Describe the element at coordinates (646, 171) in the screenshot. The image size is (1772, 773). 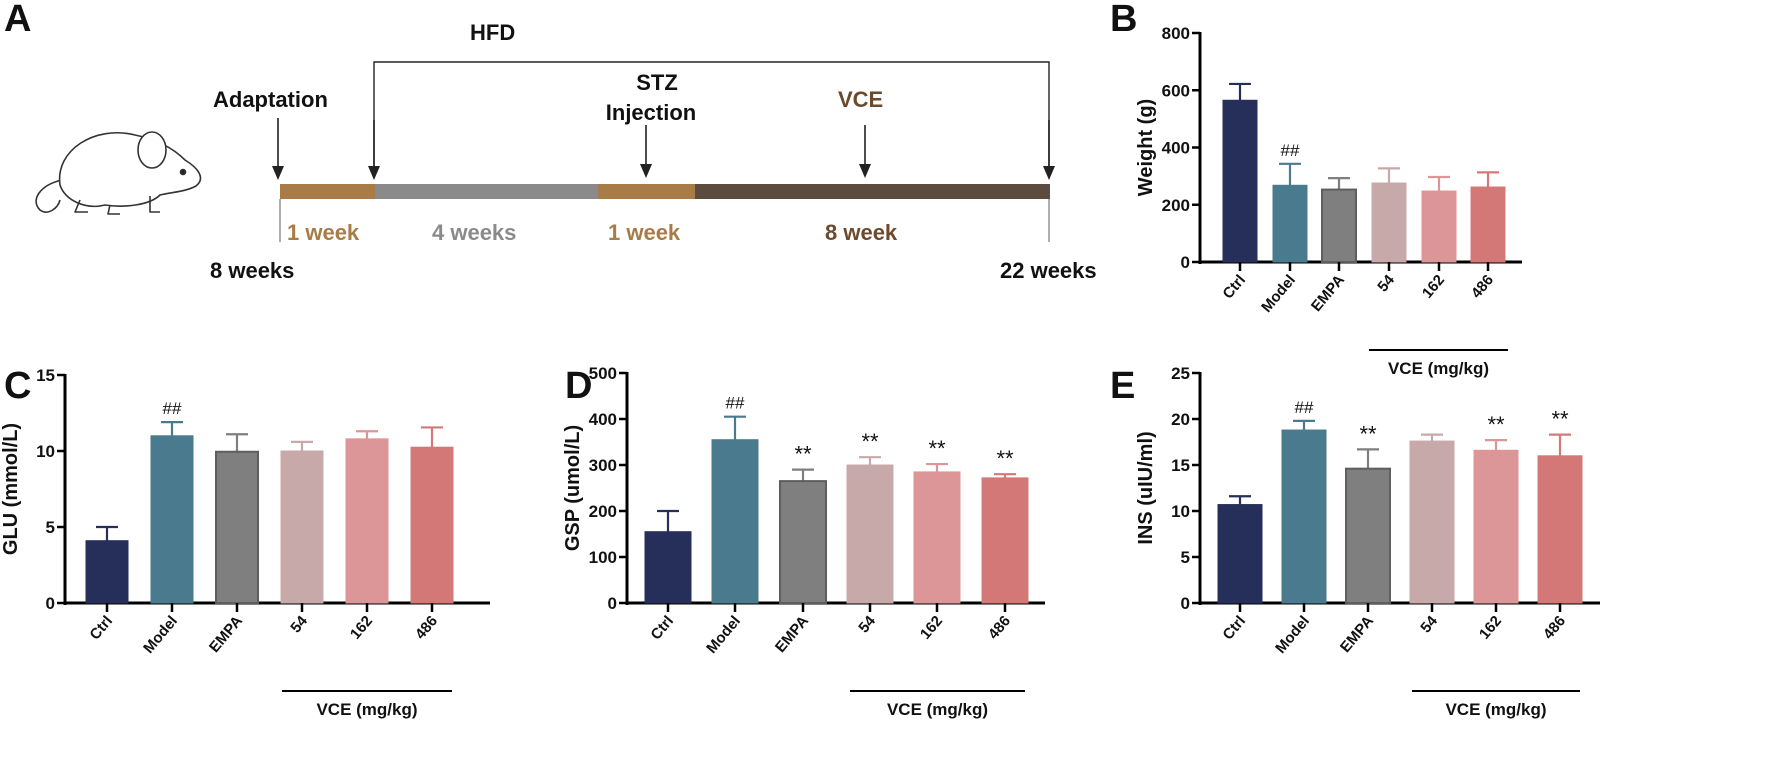
I see `stz-arrow-head` at that location.